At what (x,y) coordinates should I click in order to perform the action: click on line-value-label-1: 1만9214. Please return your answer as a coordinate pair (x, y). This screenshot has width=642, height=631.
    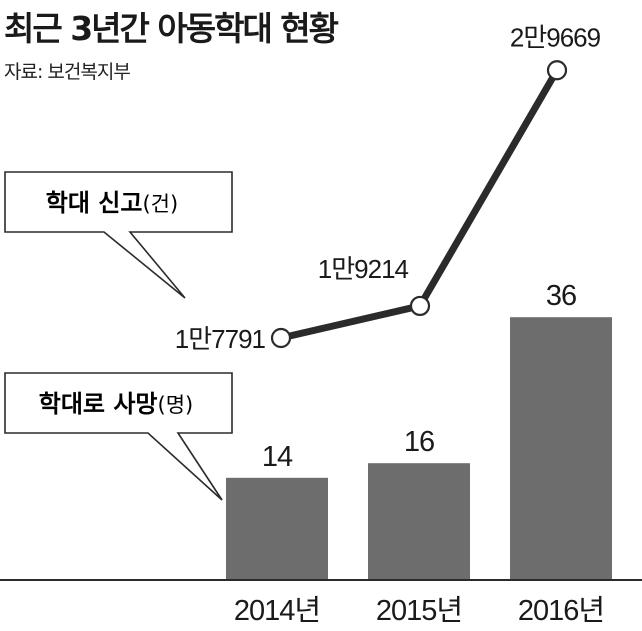
    Looking at the image, I should click on (363, 269).